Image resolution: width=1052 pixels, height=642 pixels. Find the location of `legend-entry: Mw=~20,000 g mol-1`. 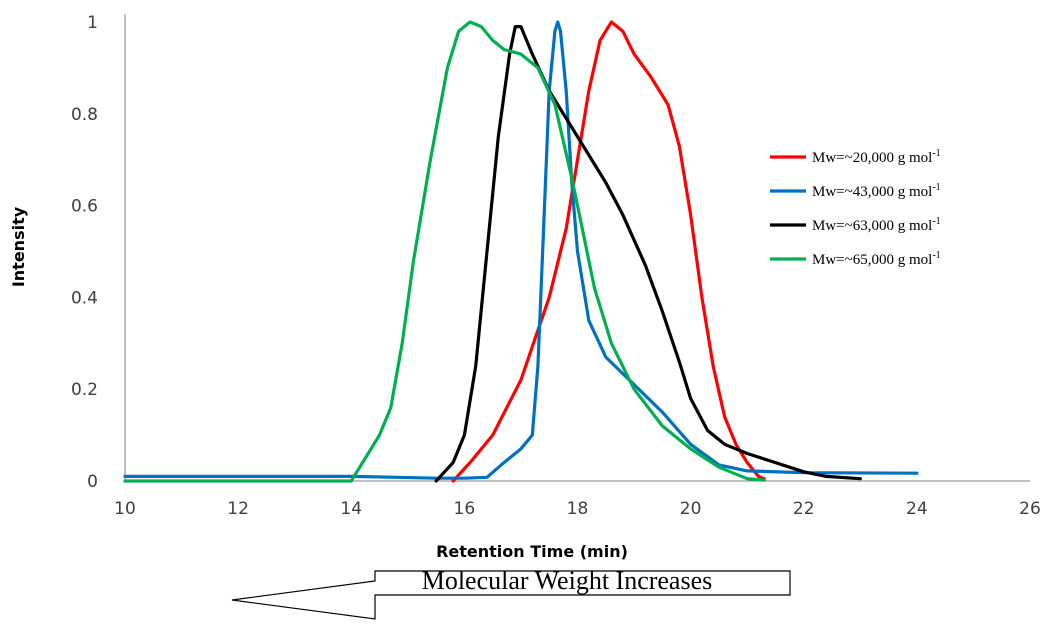

legend-entry: Mw=~20,000 g mol-1 is located at coordinates (876, 157).